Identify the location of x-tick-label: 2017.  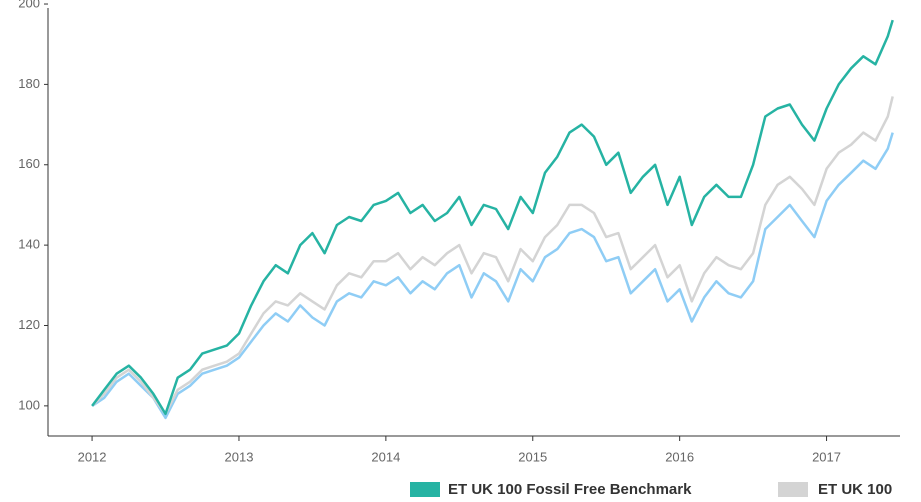
(826, 456).